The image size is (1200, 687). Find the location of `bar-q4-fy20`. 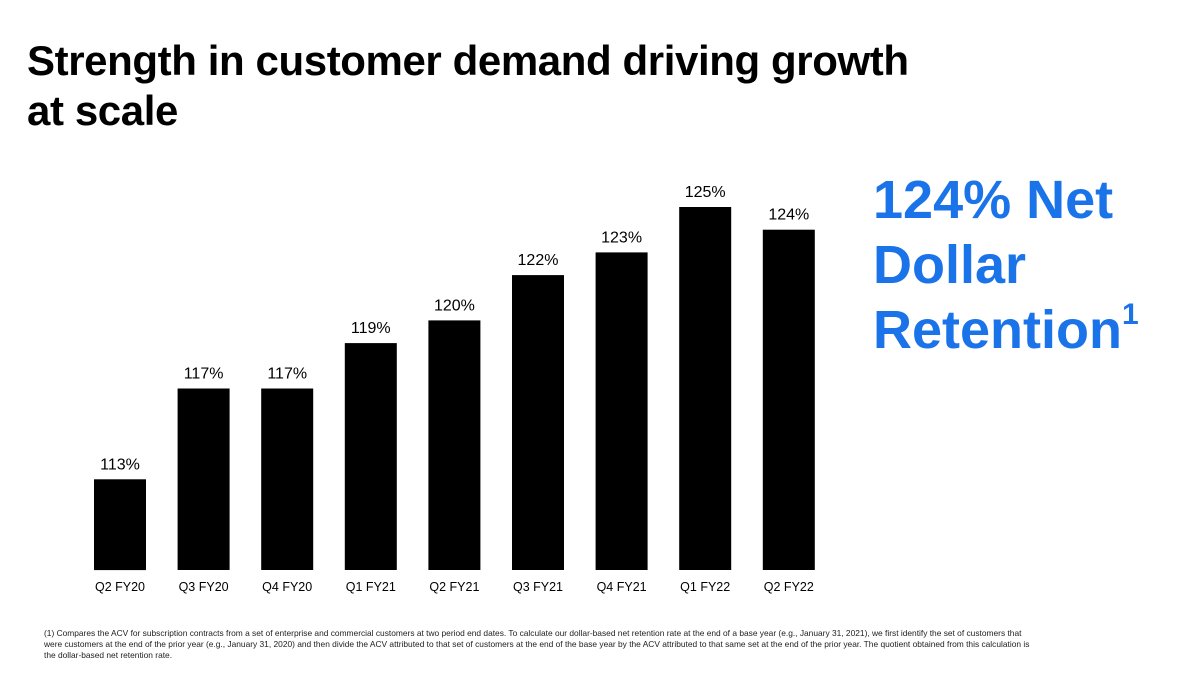

bar-q4-fy20 is located at coordinates (287, 479).